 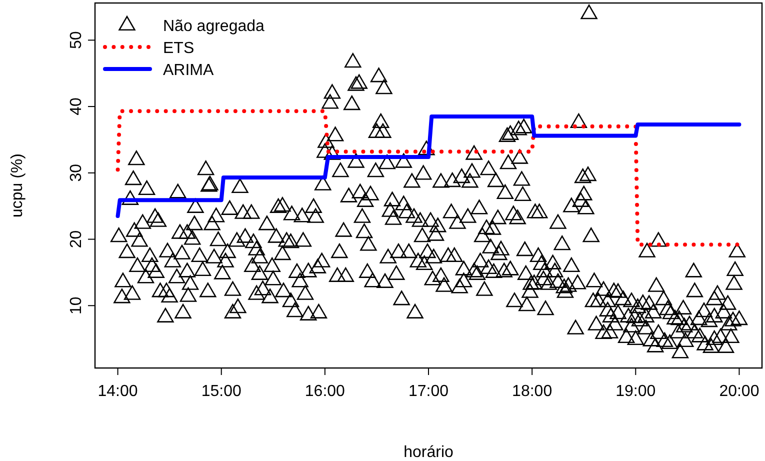 I want to click on legend-label: ETS, so click(x=178, y=48).